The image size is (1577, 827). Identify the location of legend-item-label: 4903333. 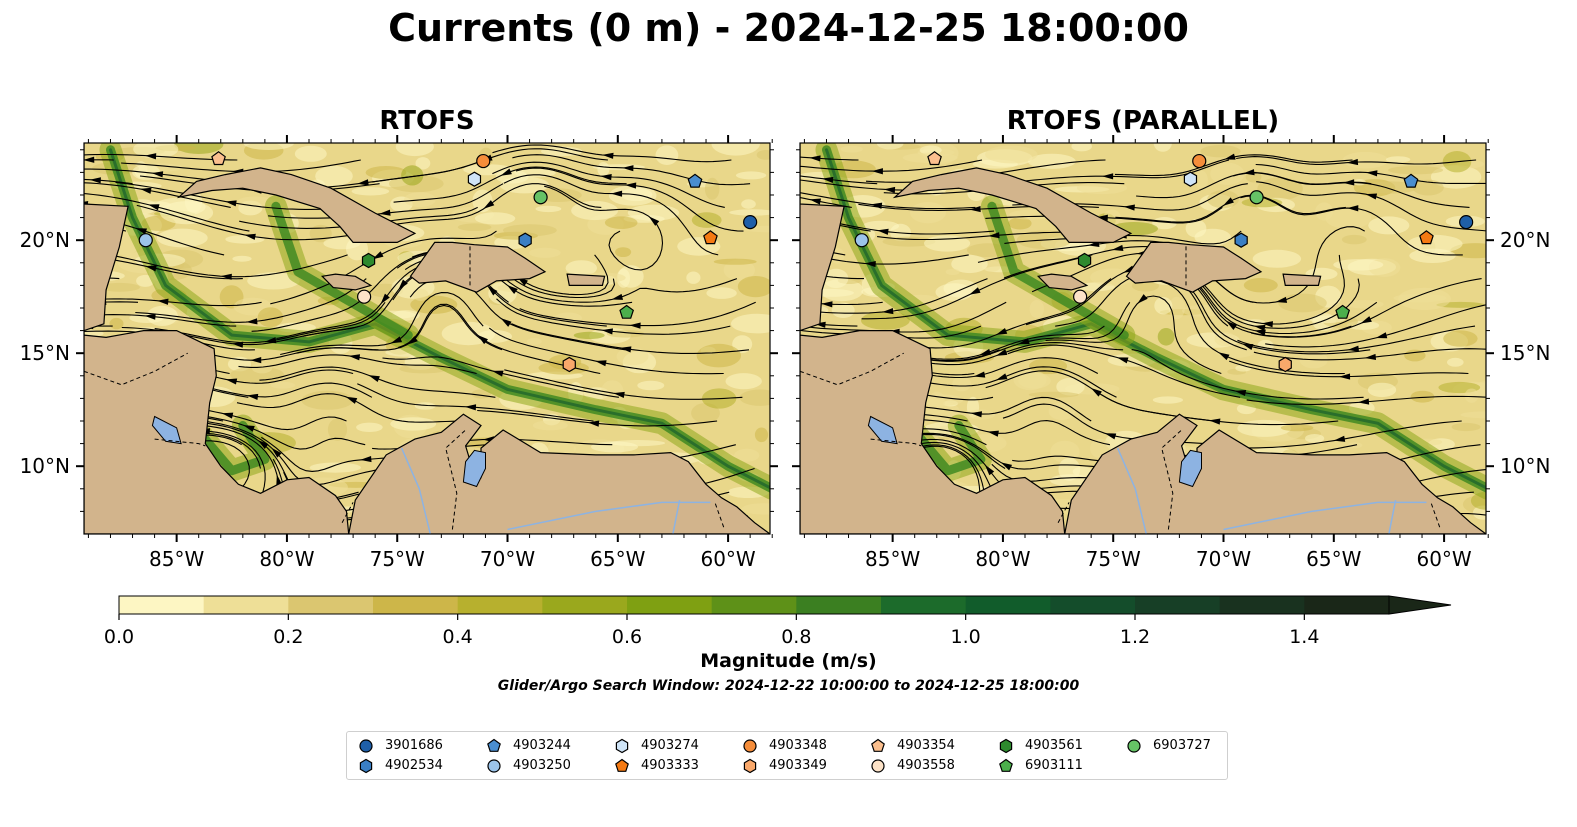
(670, 765).